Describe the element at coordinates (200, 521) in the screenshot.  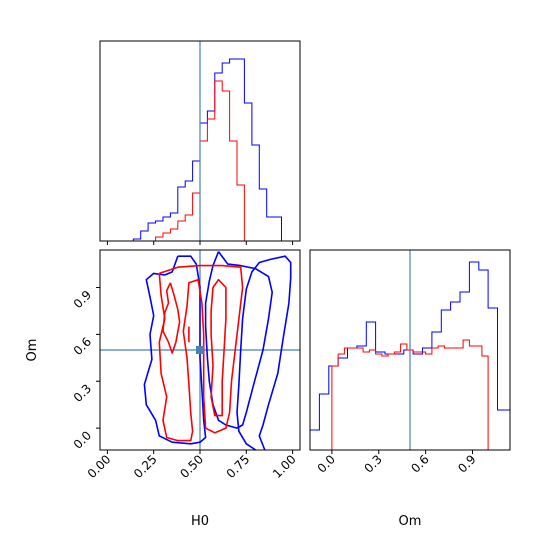
I see `x-axis-label-h0: H0` at that location.